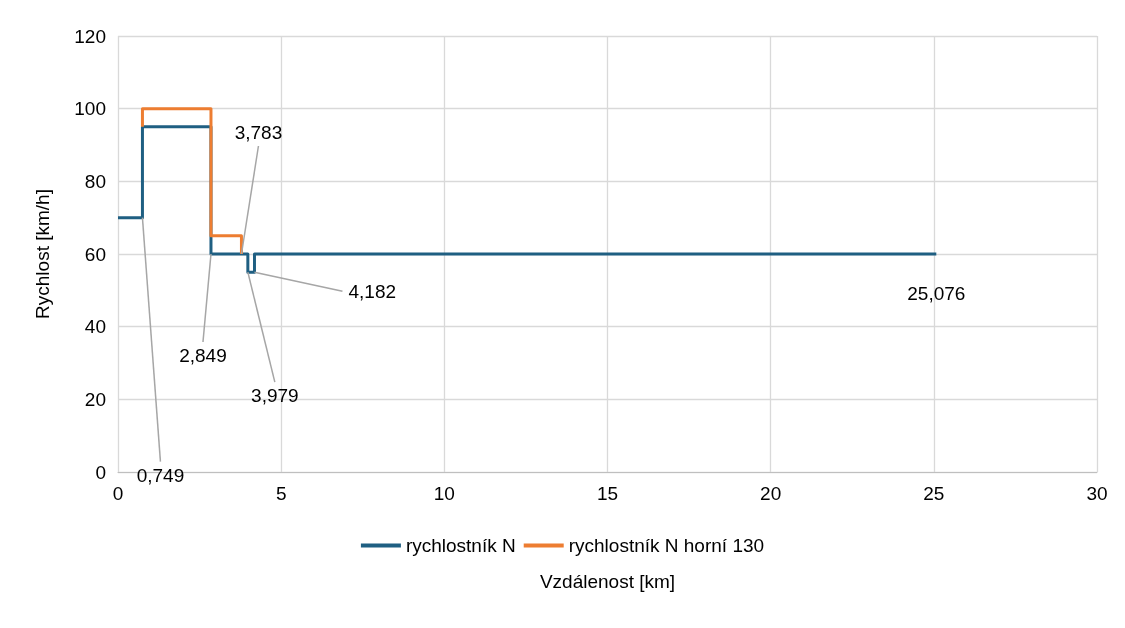 The image size is (1125, 628). What do you see at coordinates (95, 181) in the screenshot?
I see `y-tick-label: 80` at bounding box center [95, 181].